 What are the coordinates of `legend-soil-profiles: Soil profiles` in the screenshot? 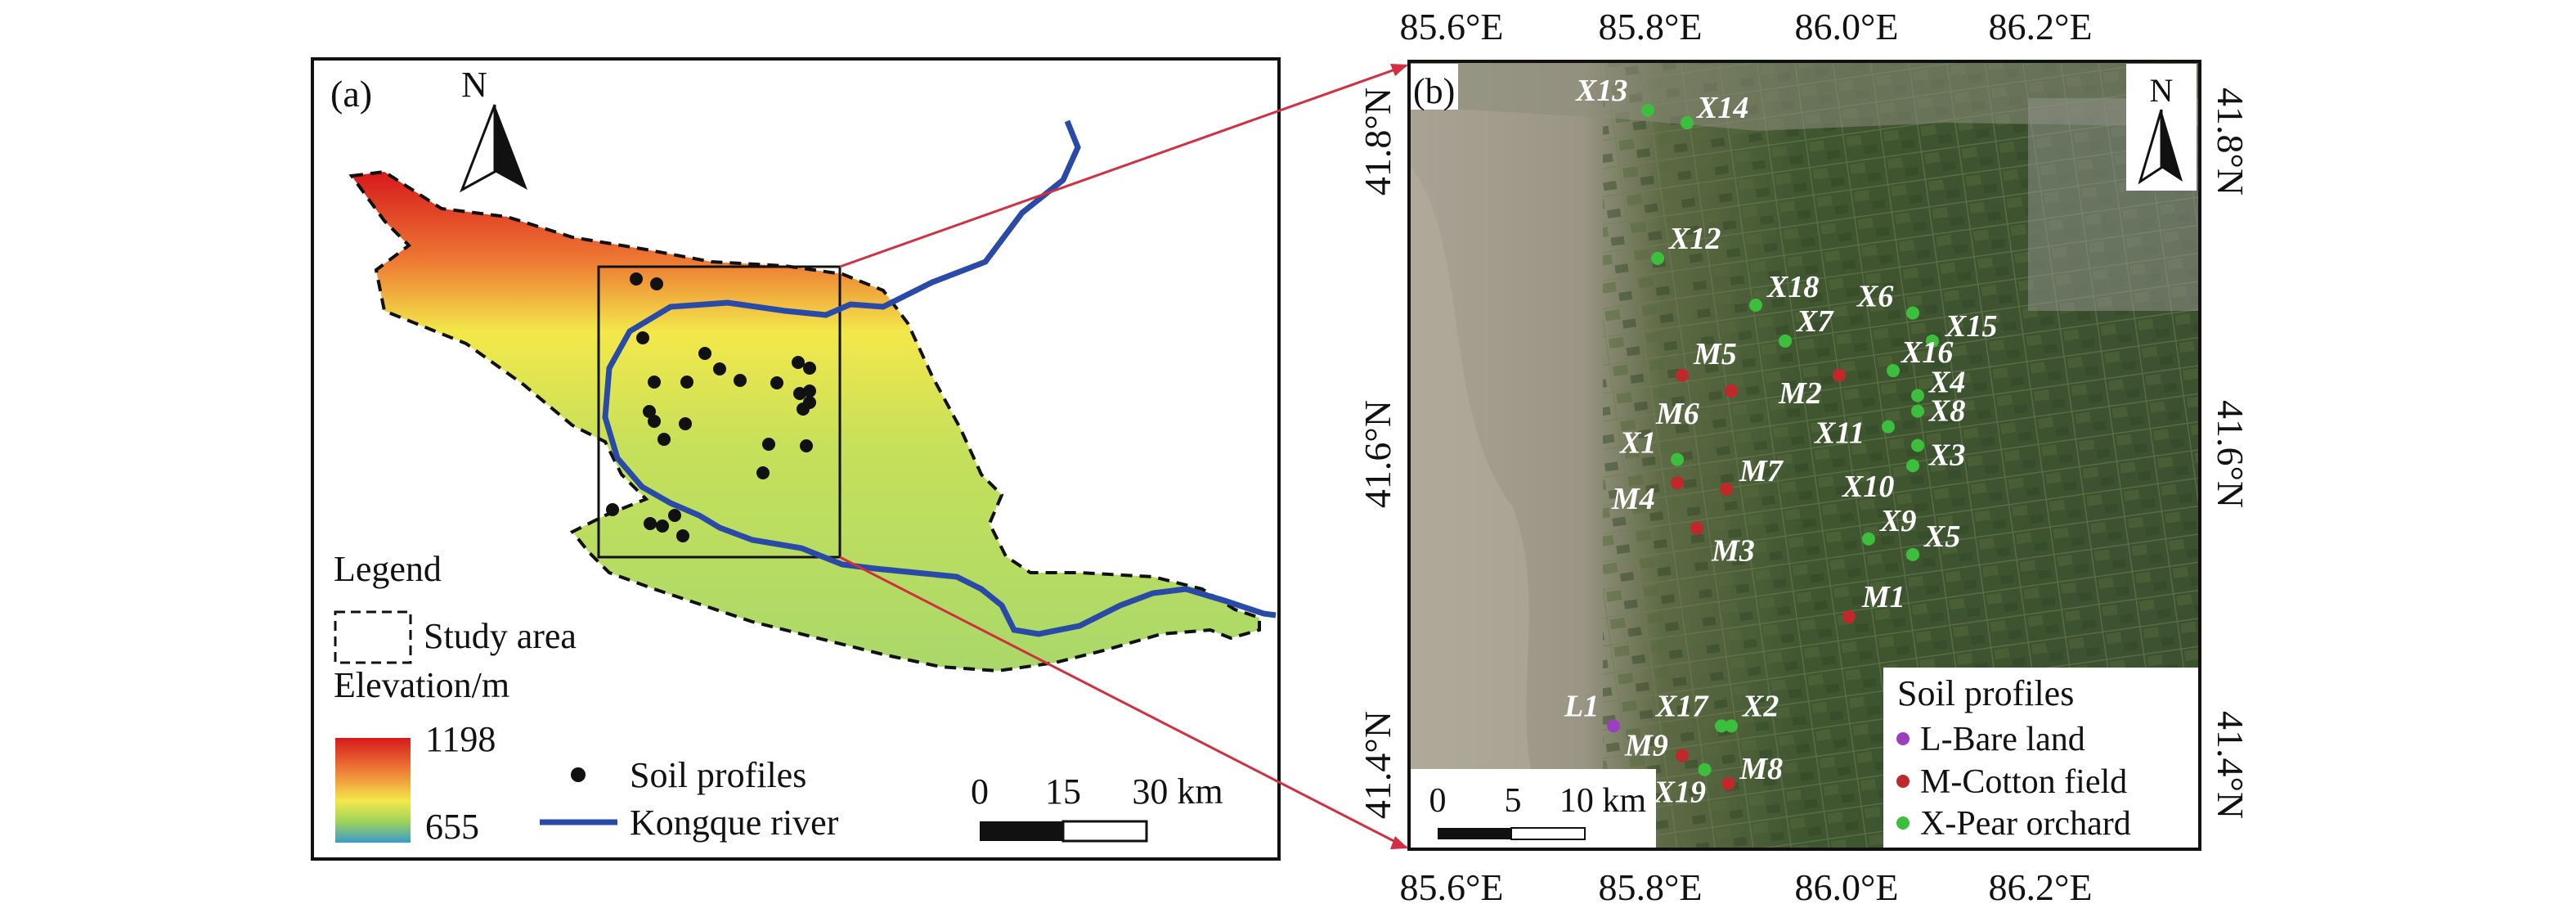 It's located at (718, 775).